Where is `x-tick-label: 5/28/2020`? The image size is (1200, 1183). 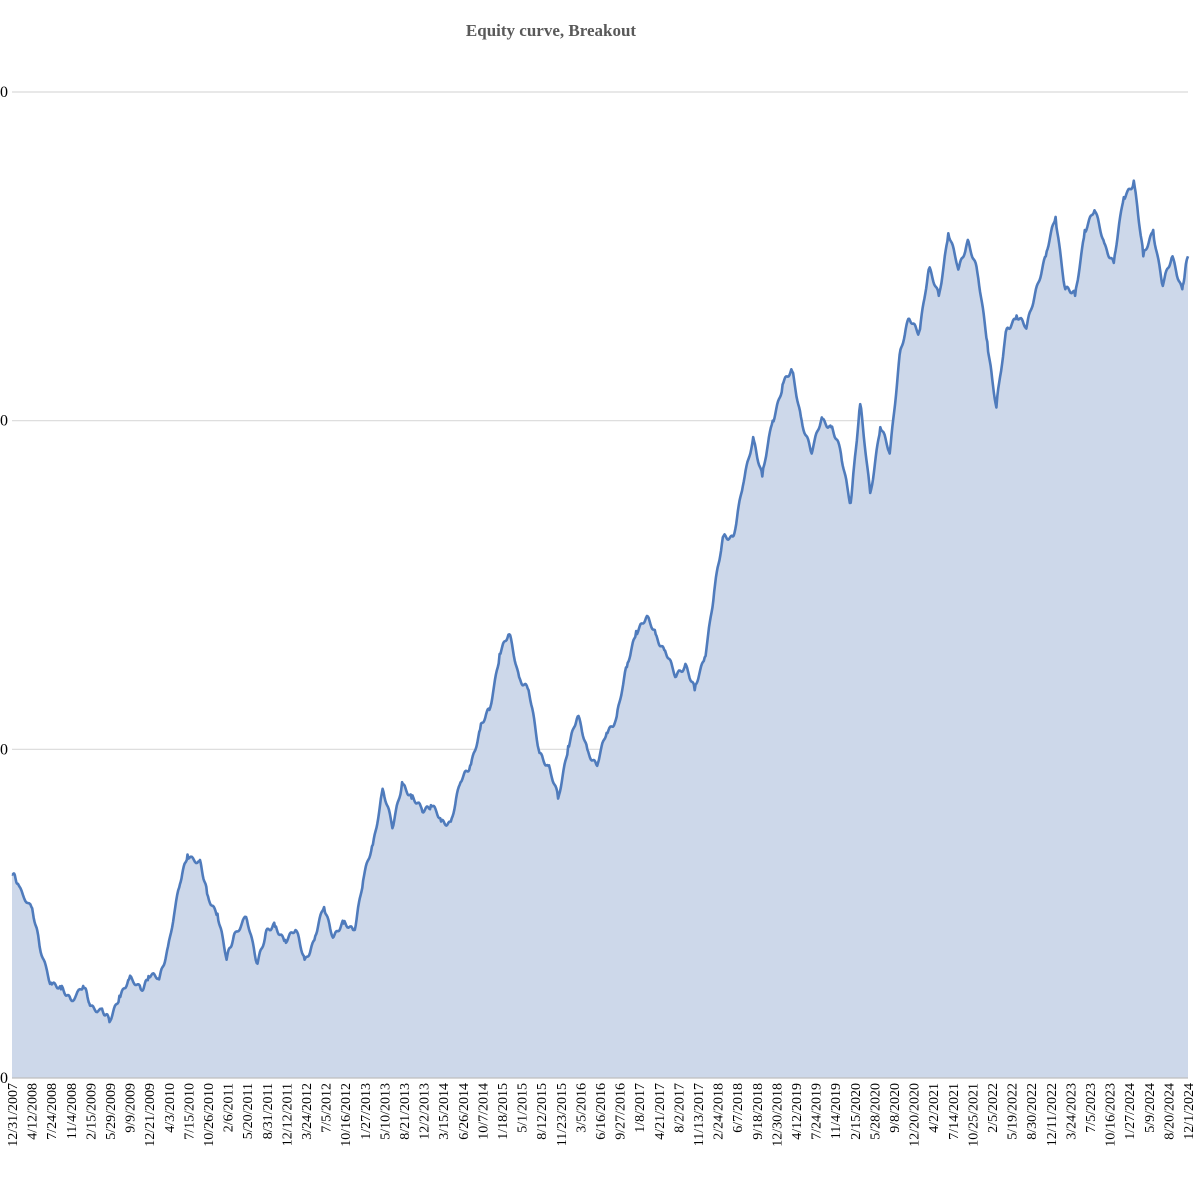 x-tick-label: 5/28/2020 is located at coordinates (875, 1111).